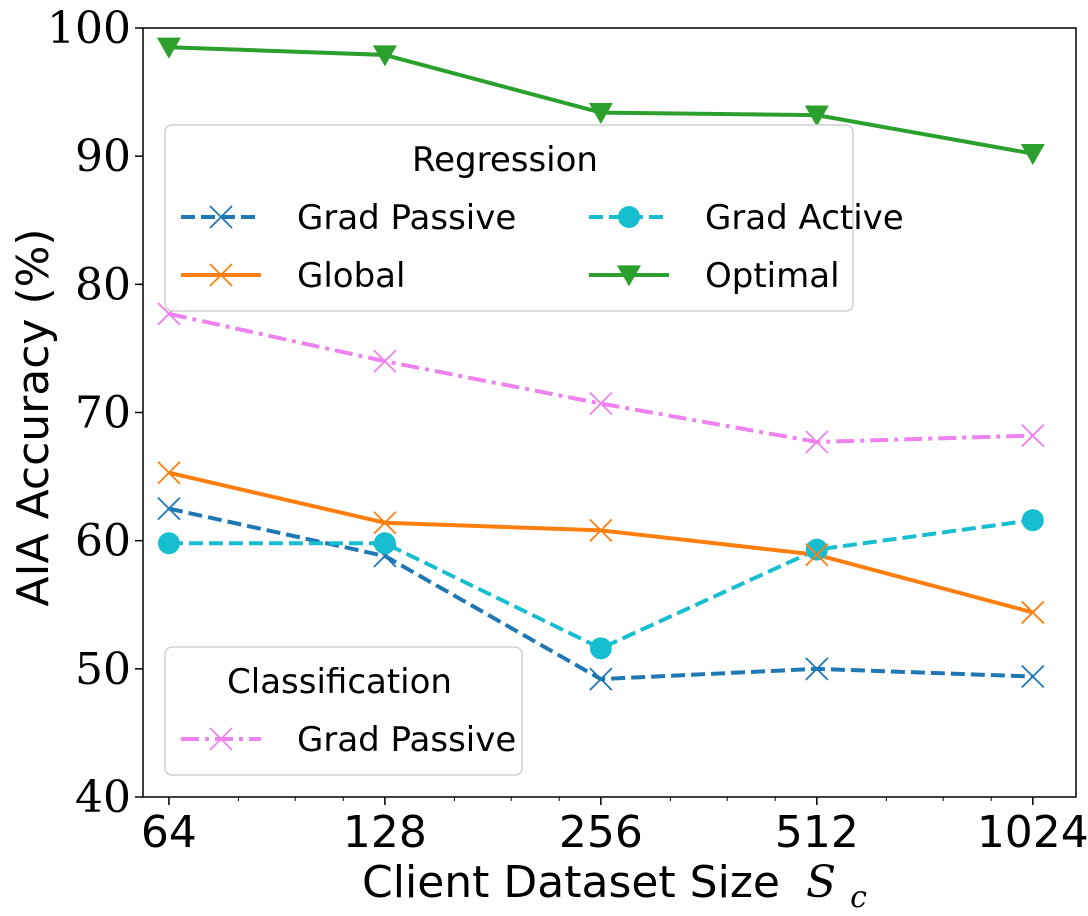 The width and height of the screenshot is (1088, 916). What do you see at coordinates (103, 541) in the screenshot?
I see `y-tick-label: 60` at bounding box center [103, 541].